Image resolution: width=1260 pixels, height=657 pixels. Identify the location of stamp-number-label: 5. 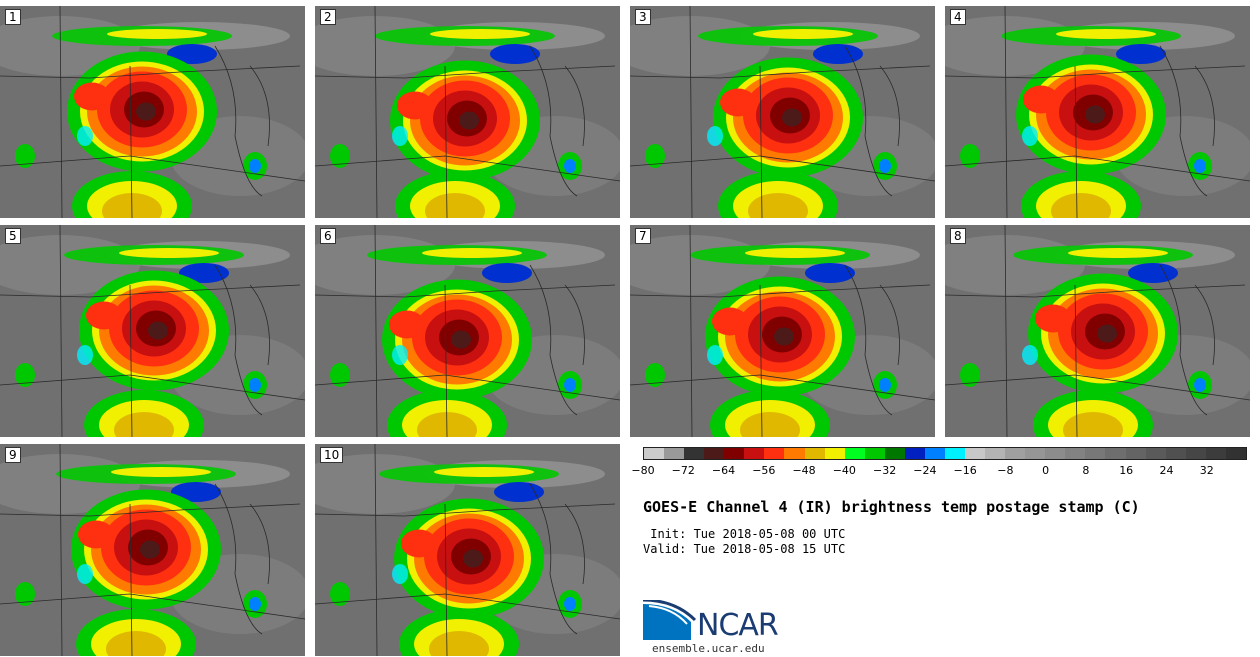
(13, 236).